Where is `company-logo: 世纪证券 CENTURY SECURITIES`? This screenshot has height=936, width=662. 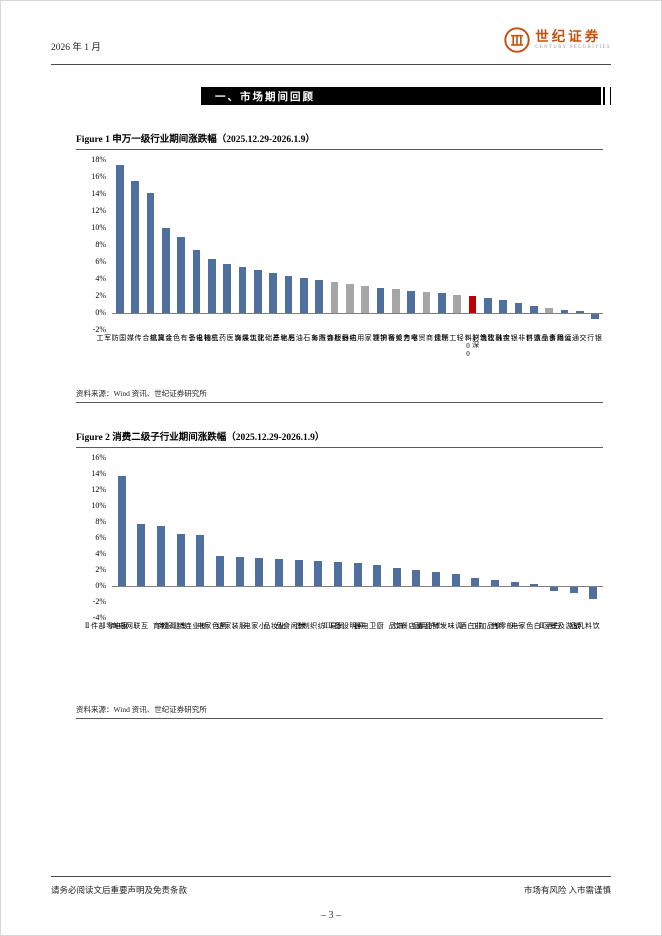
company-logo: 世纪证券 CENTURY SECURITIES is located at coordinates (557, 40).